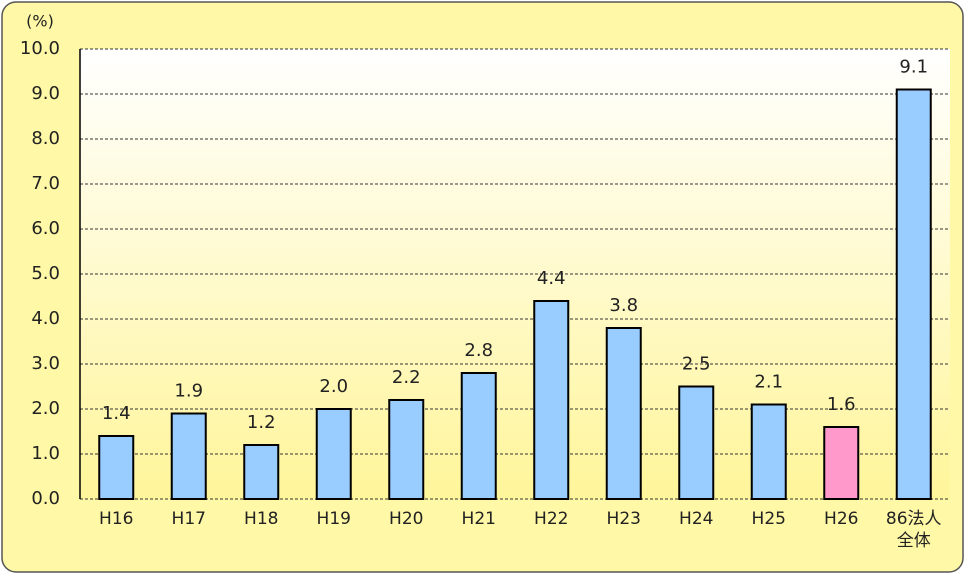 The image size is (966, 575). I want to click on x-tick-label: H18, so click(261, 519).